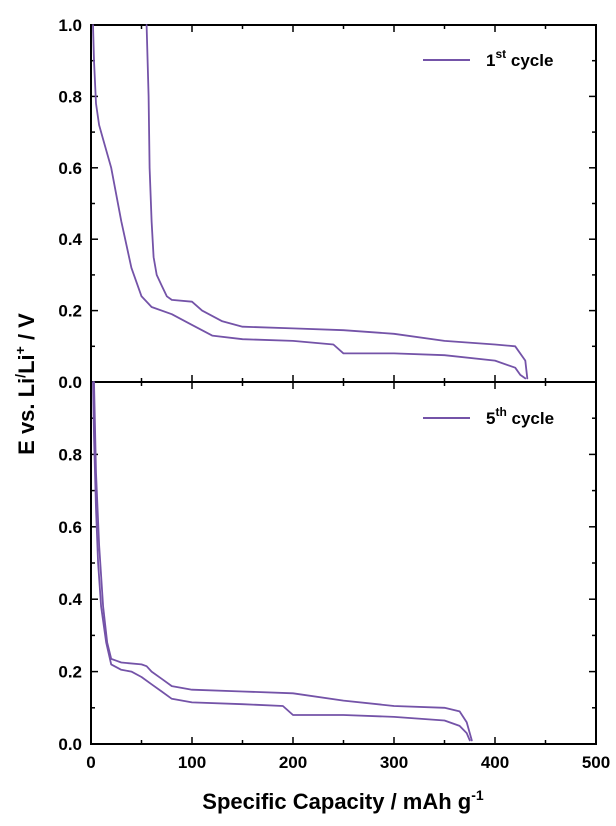  I want to click on y-axis-title: E vs. Li/Li+ / V, so click(25, 384).